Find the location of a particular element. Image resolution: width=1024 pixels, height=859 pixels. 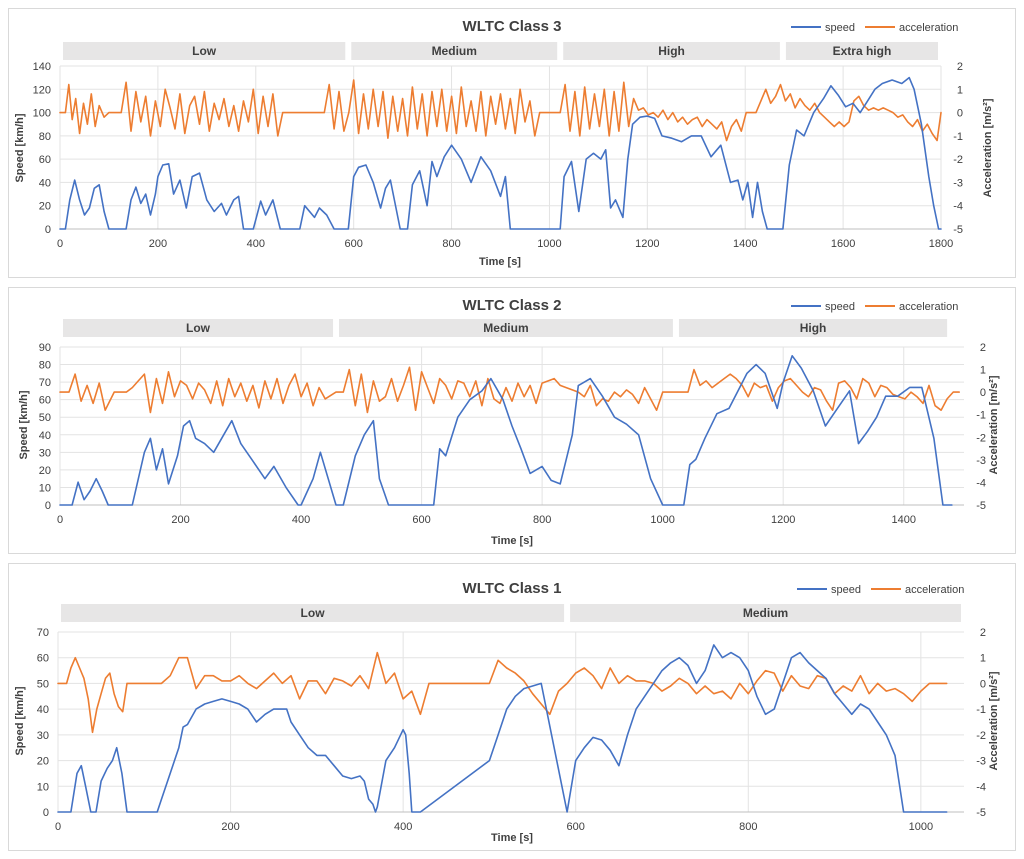

phase-label: Extra high is located at coordinates (862, 51).